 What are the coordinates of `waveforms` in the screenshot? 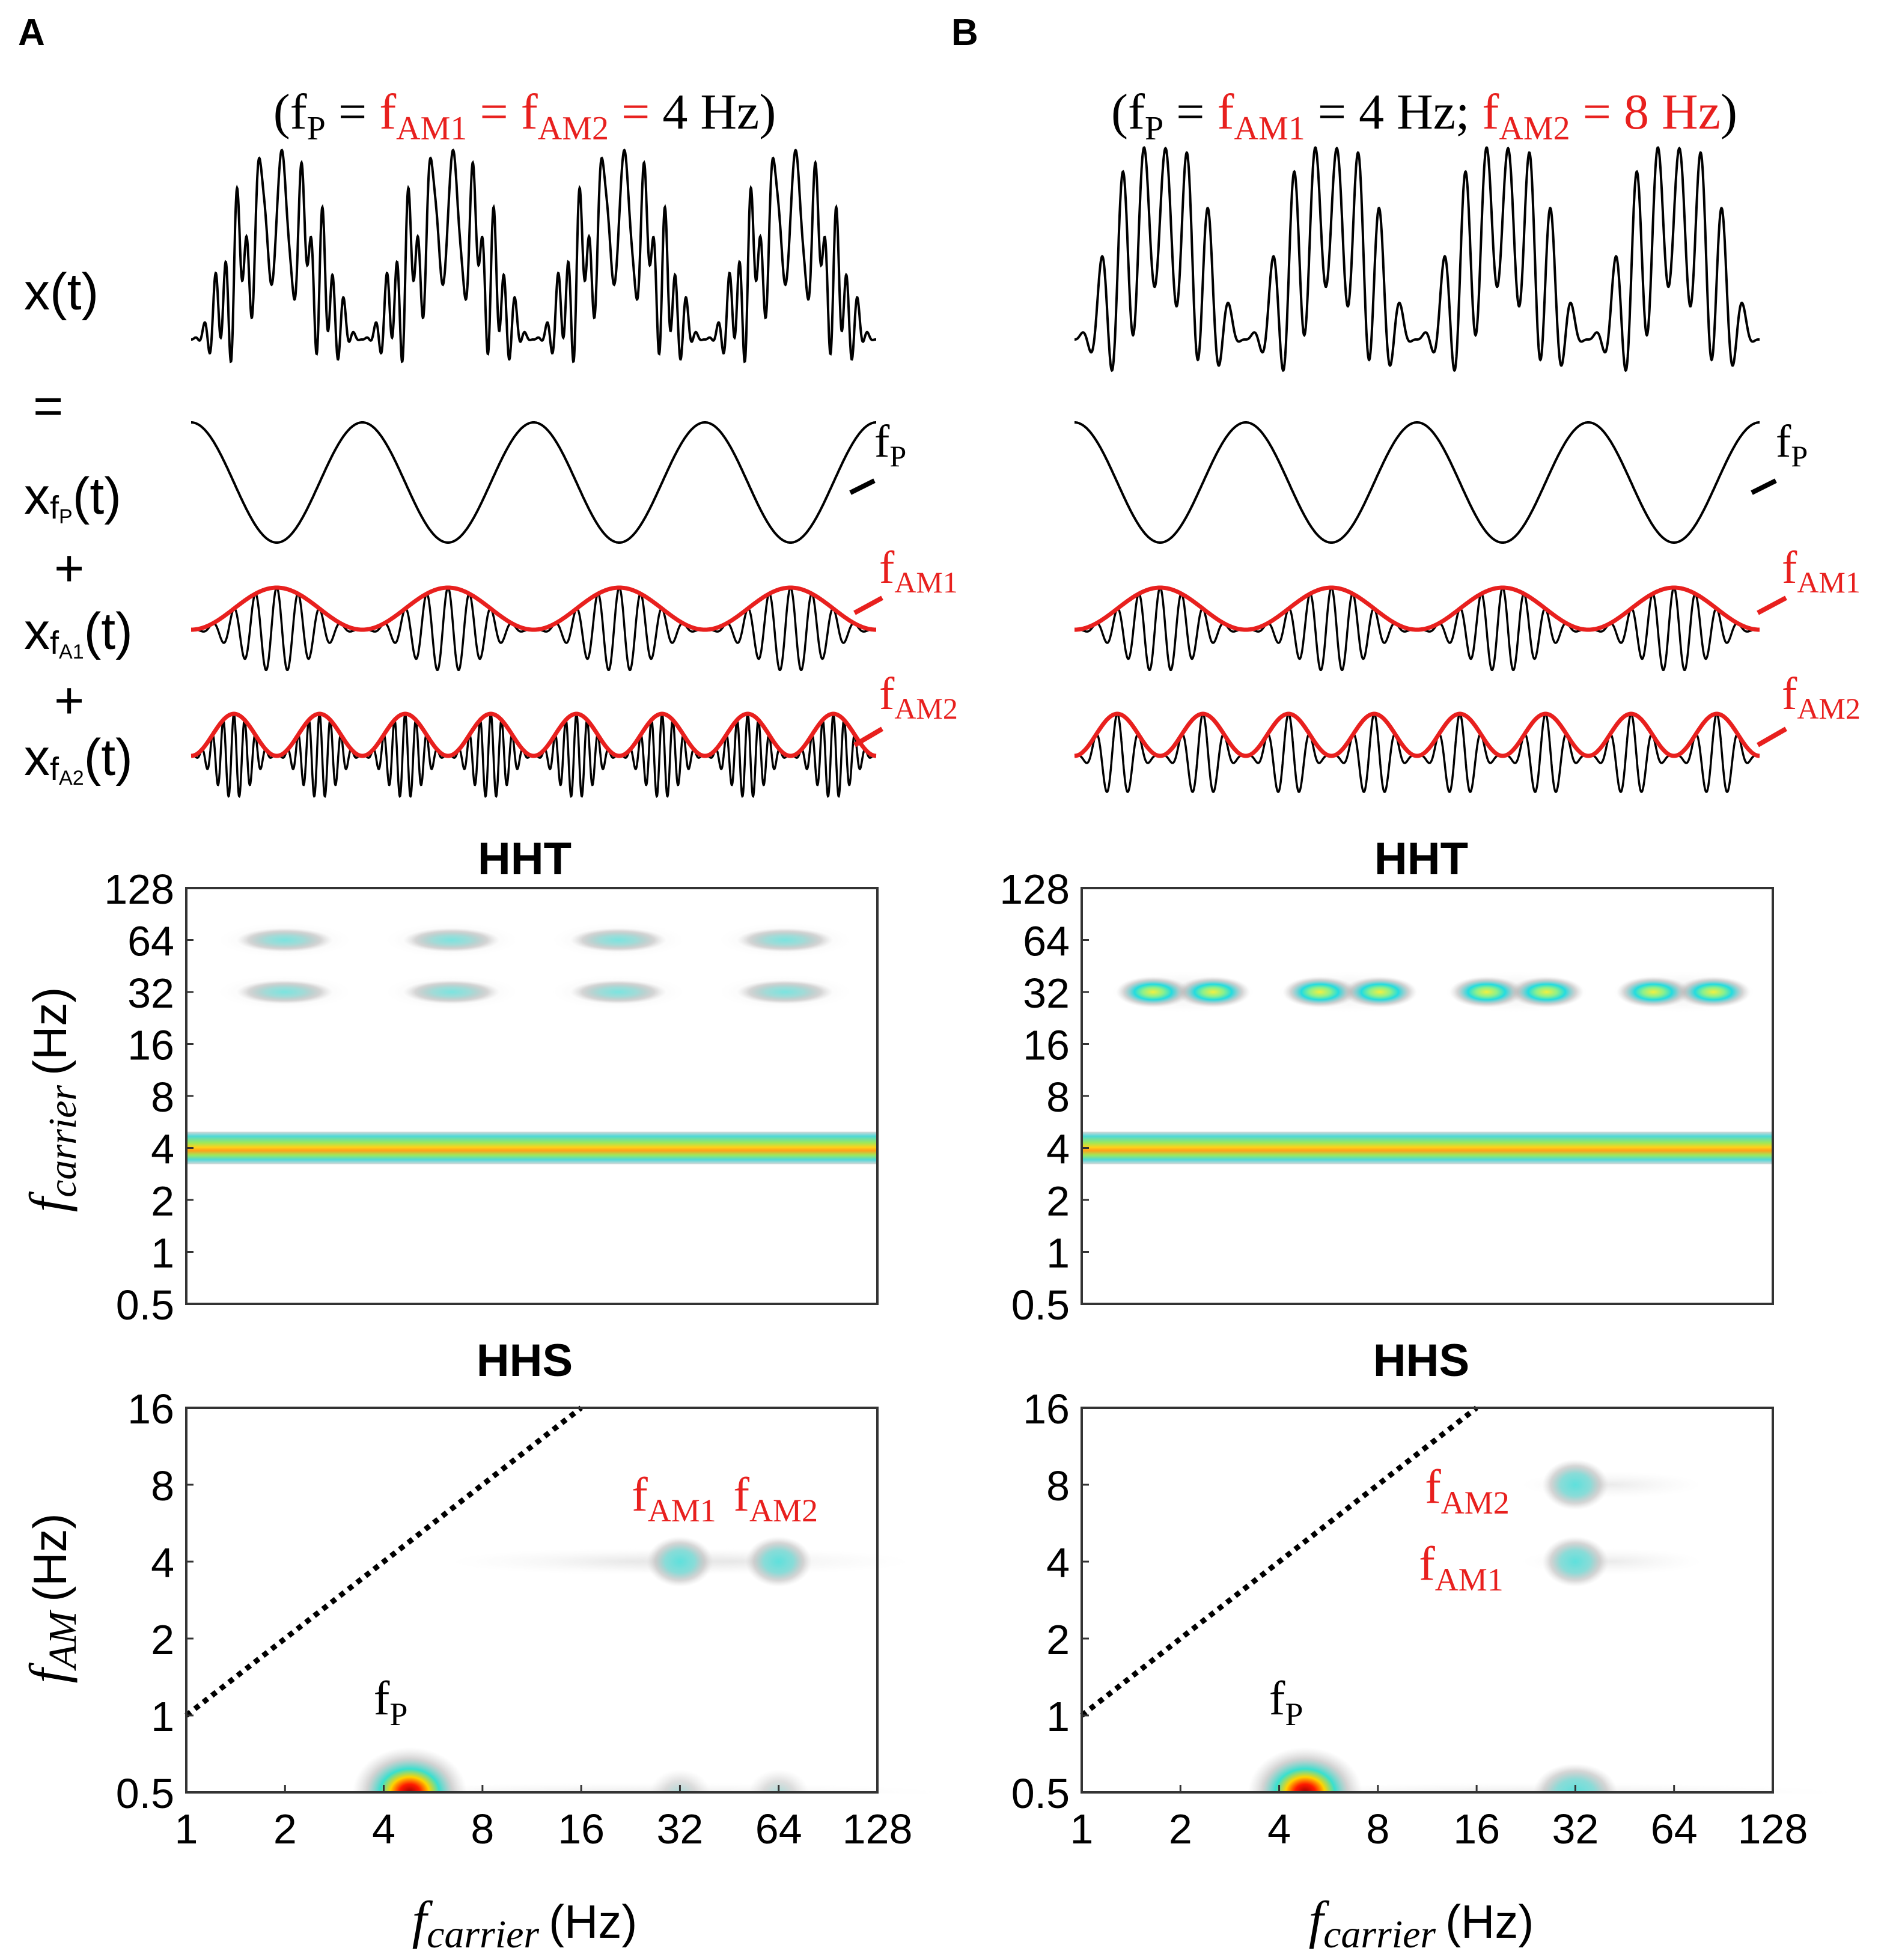 It's located at (534, 474).